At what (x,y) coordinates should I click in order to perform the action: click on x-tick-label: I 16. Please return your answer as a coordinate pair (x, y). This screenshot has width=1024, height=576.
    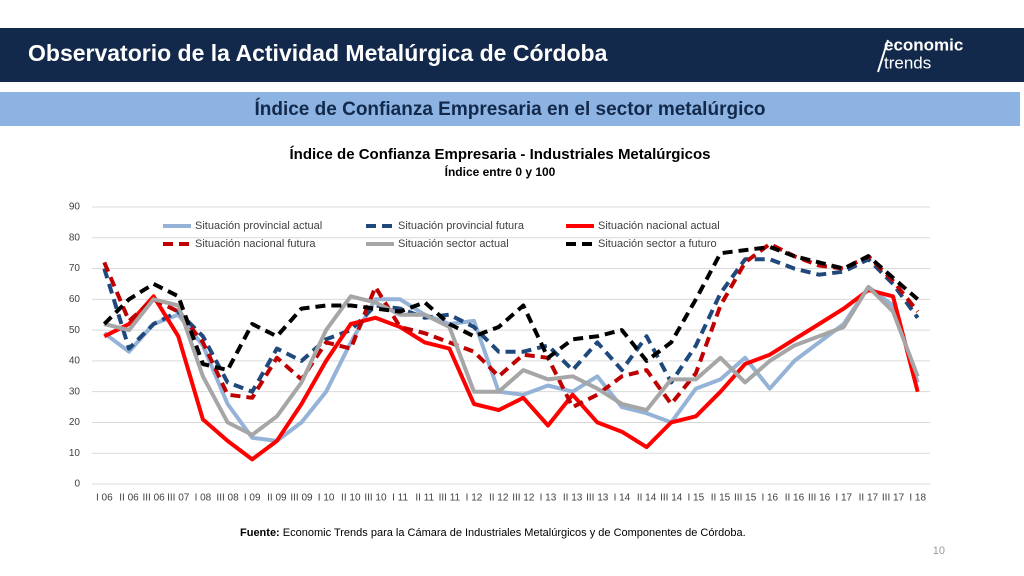
    Looking at the image, I should click on (769, 498).